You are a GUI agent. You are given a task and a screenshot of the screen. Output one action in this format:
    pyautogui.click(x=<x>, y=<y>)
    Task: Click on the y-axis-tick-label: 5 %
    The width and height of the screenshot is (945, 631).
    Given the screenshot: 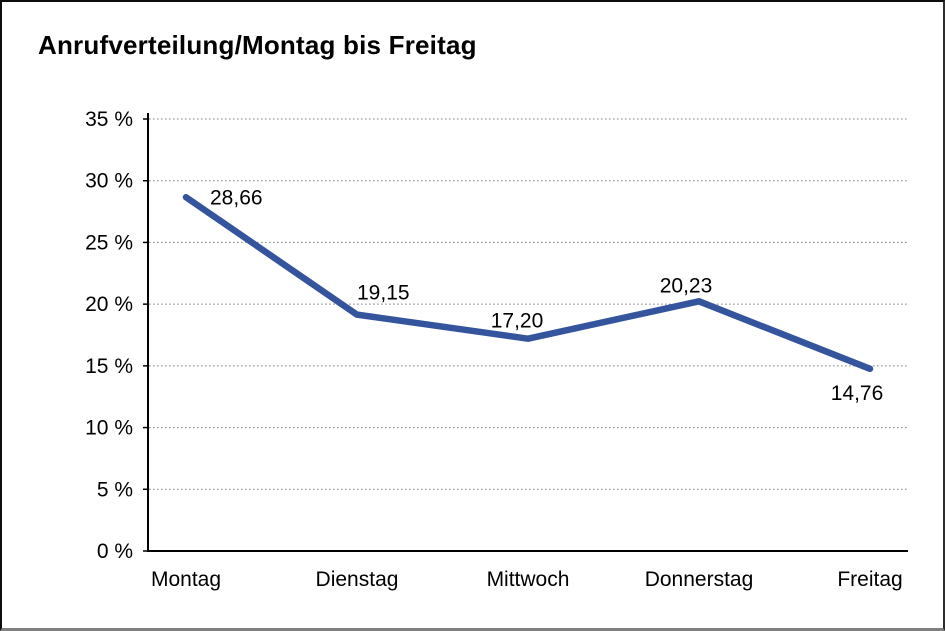 What is the action you would take?
    pyautogui.click(x=115, y=489)
    